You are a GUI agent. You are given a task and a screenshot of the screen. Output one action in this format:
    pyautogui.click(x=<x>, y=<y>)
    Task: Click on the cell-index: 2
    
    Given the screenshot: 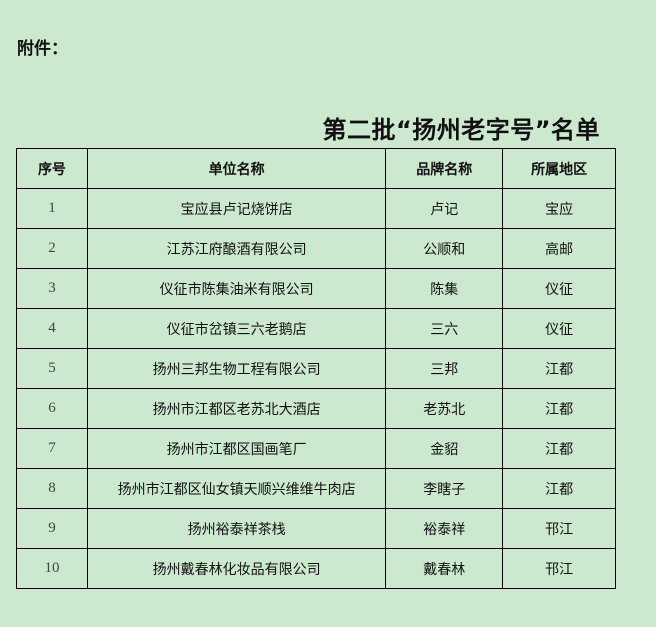 What is the action you would take?
    pyautogui.click(x=52, y=248)
    